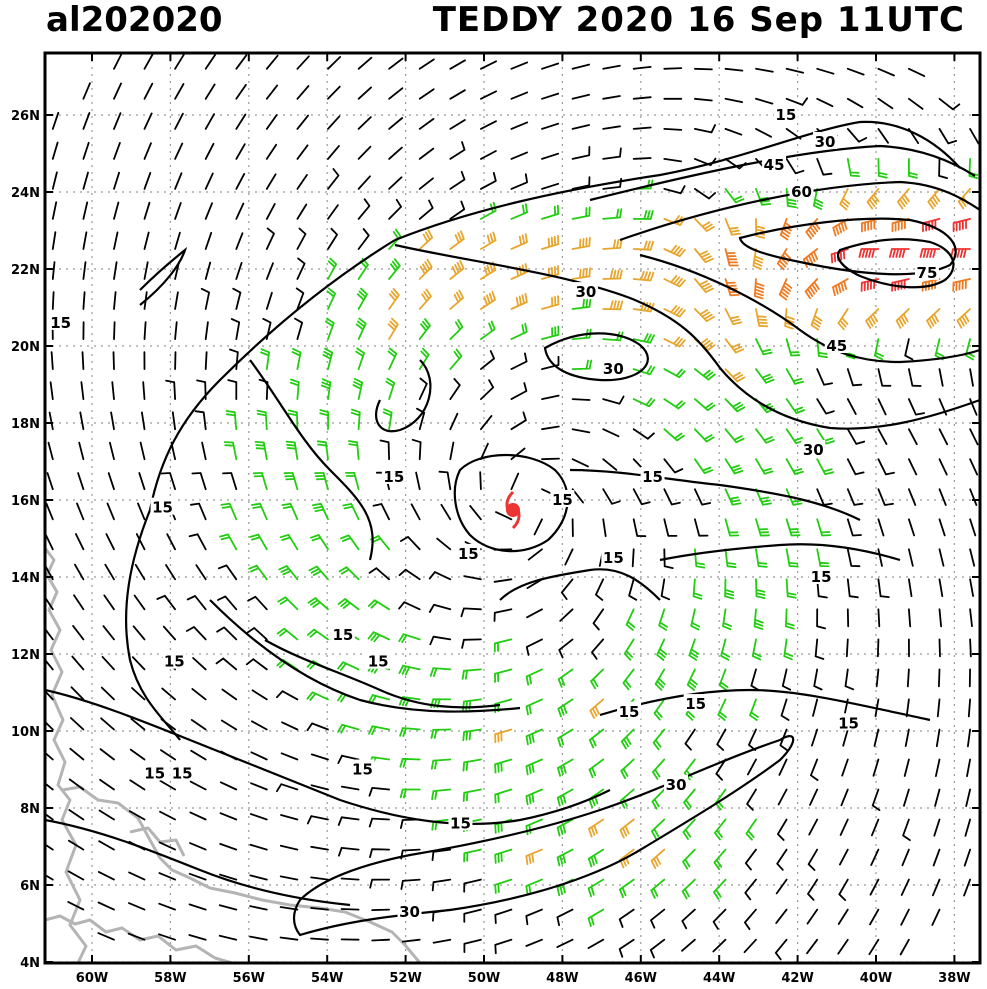 Image resolution: width=987 pixels, height=989 pixels. I want to click on lat-tick-label: 14N, so click(25, 578).